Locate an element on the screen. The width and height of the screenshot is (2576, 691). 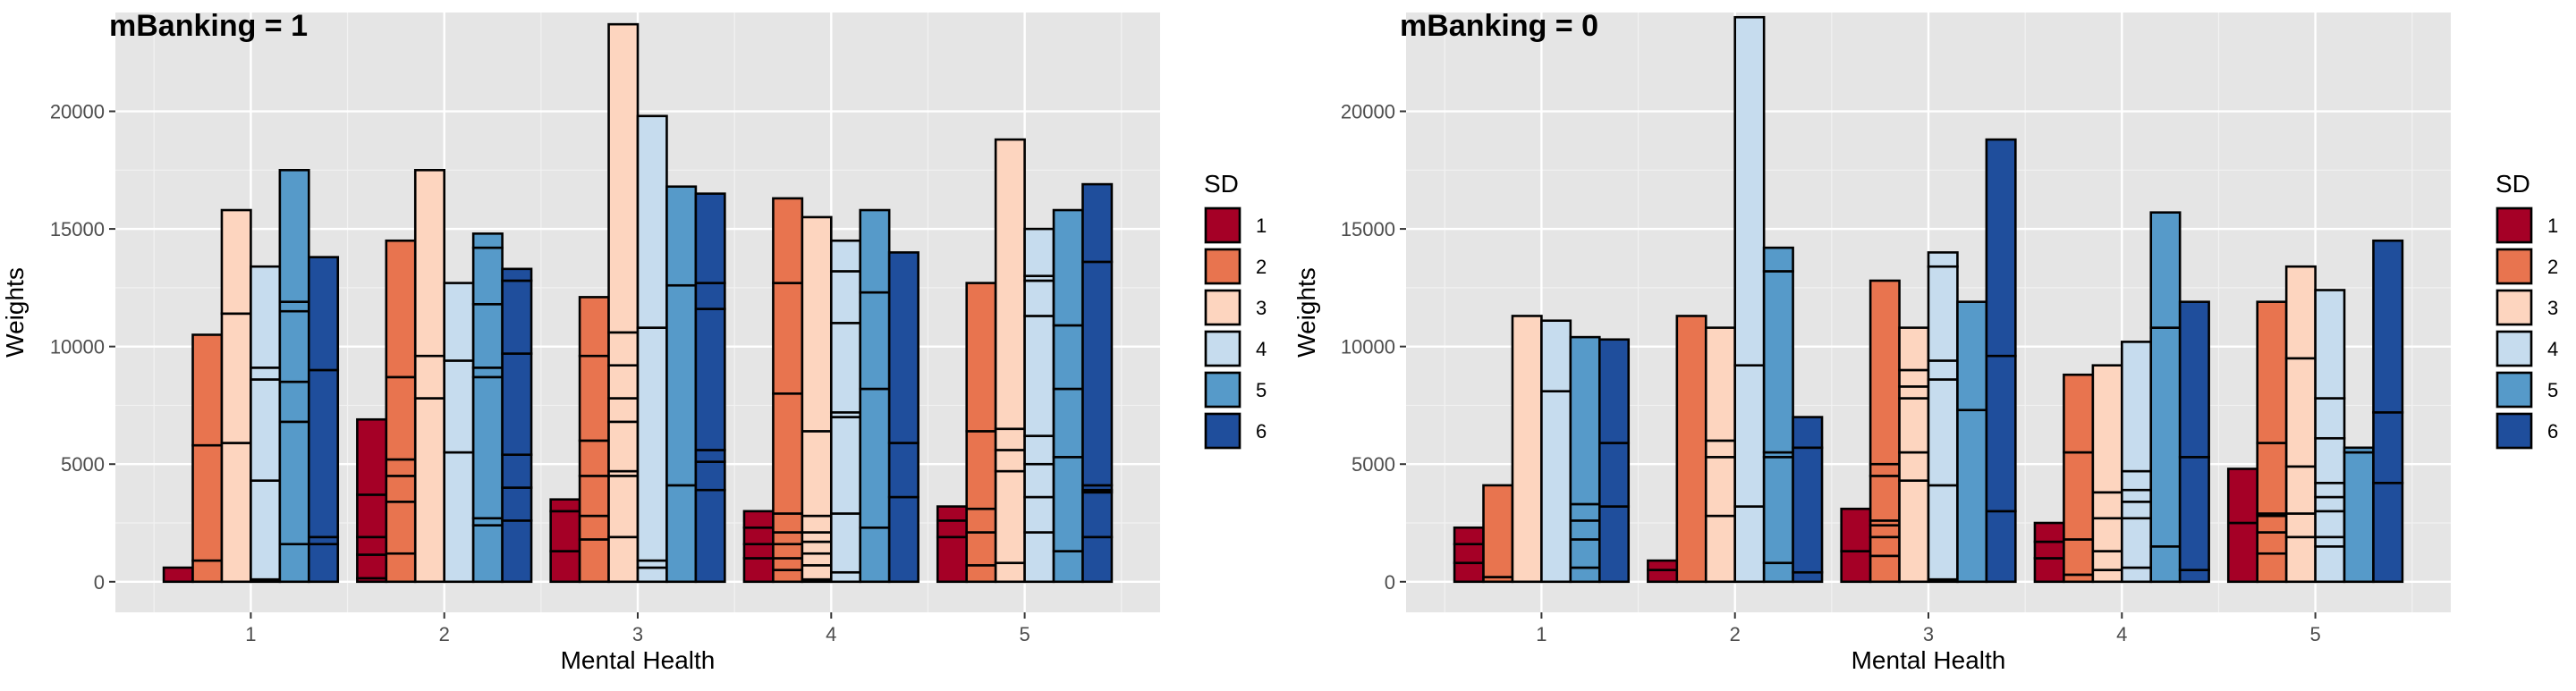
y-tick-label: 20000 is located at coordinates (1368, 112).